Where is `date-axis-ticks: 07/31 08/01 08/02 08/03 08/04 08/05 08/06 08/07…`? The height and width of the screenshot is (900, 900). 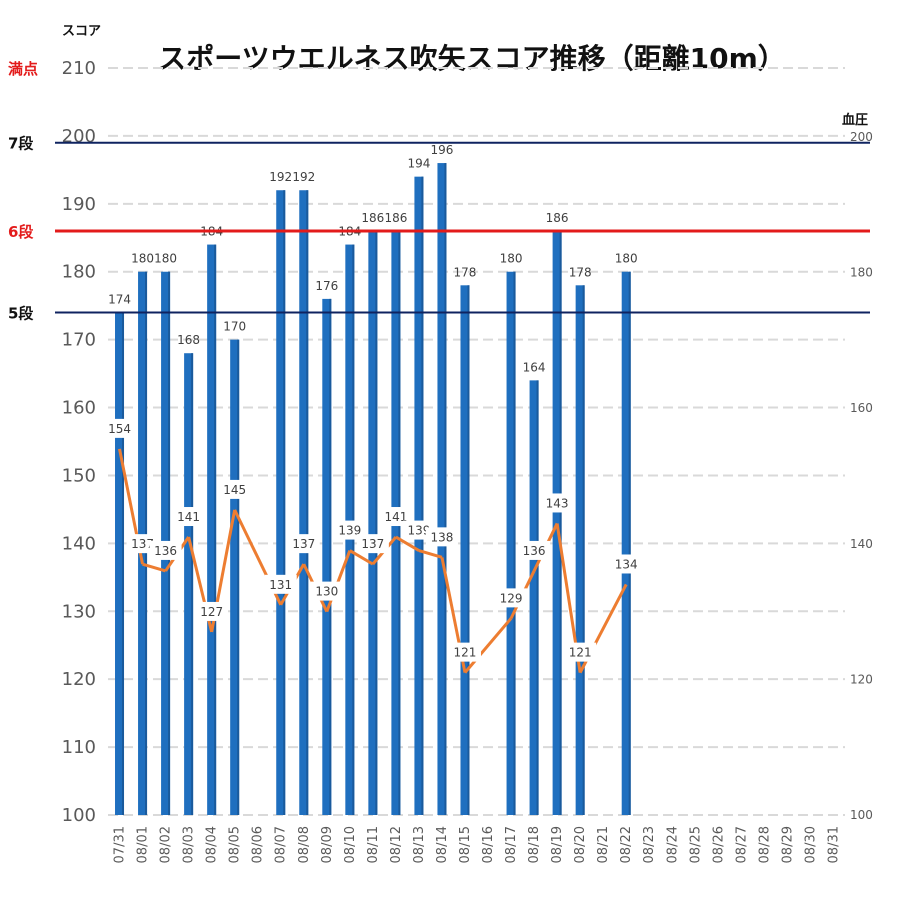 date-axis-ticks: 07/31 08/01 08/02 08/03 08/04 08/05 08/06 08/07… is located at coordinates (477, 844).